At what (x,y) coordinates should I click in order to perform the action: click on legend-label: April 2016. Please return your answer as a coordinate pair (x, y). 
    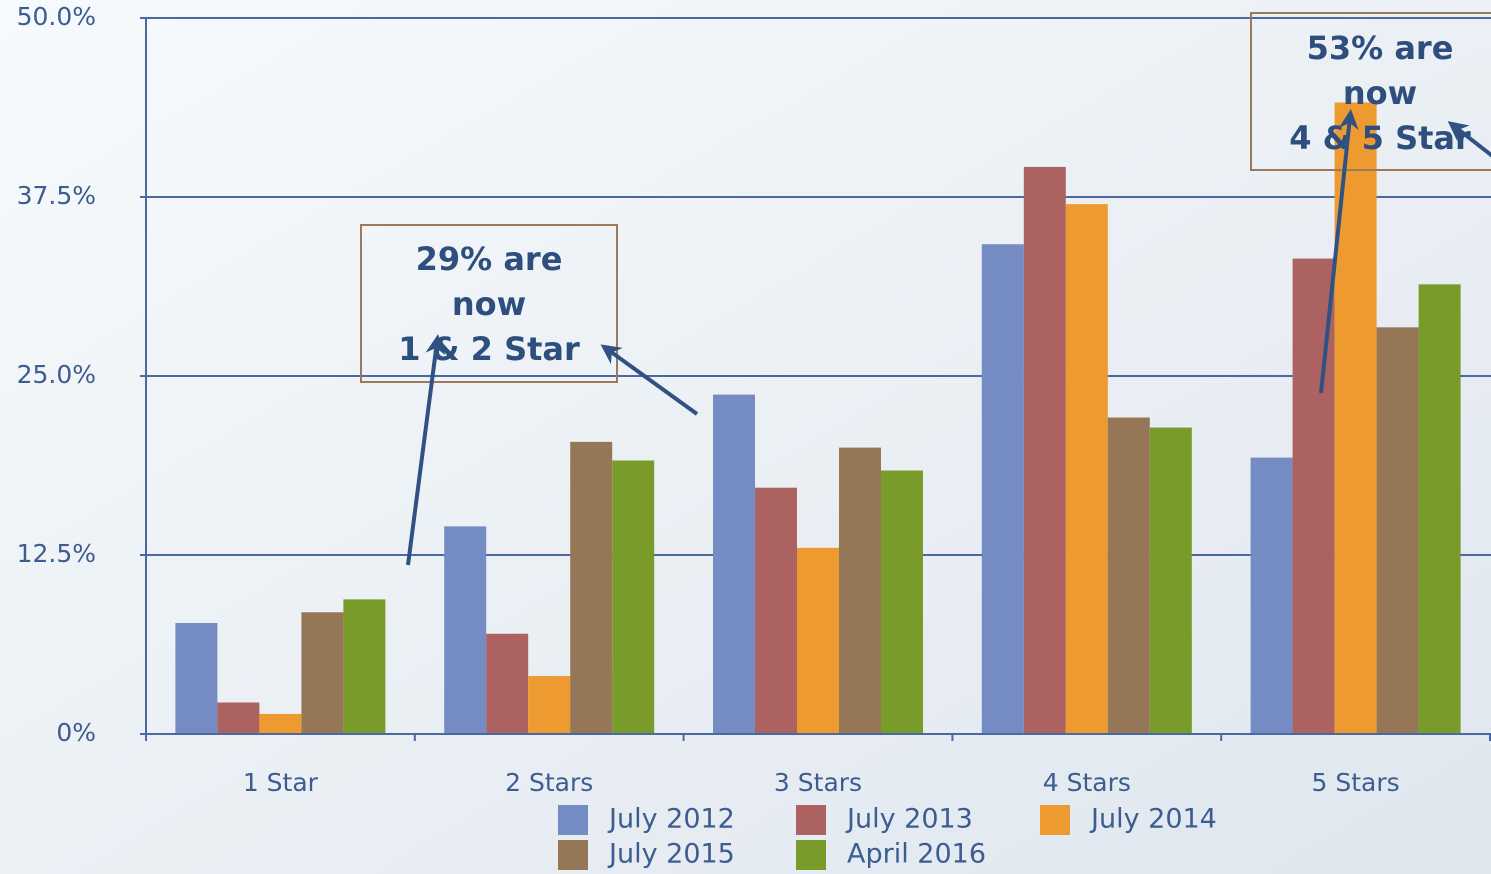
    Looking at the image, I should click on (916, 854).